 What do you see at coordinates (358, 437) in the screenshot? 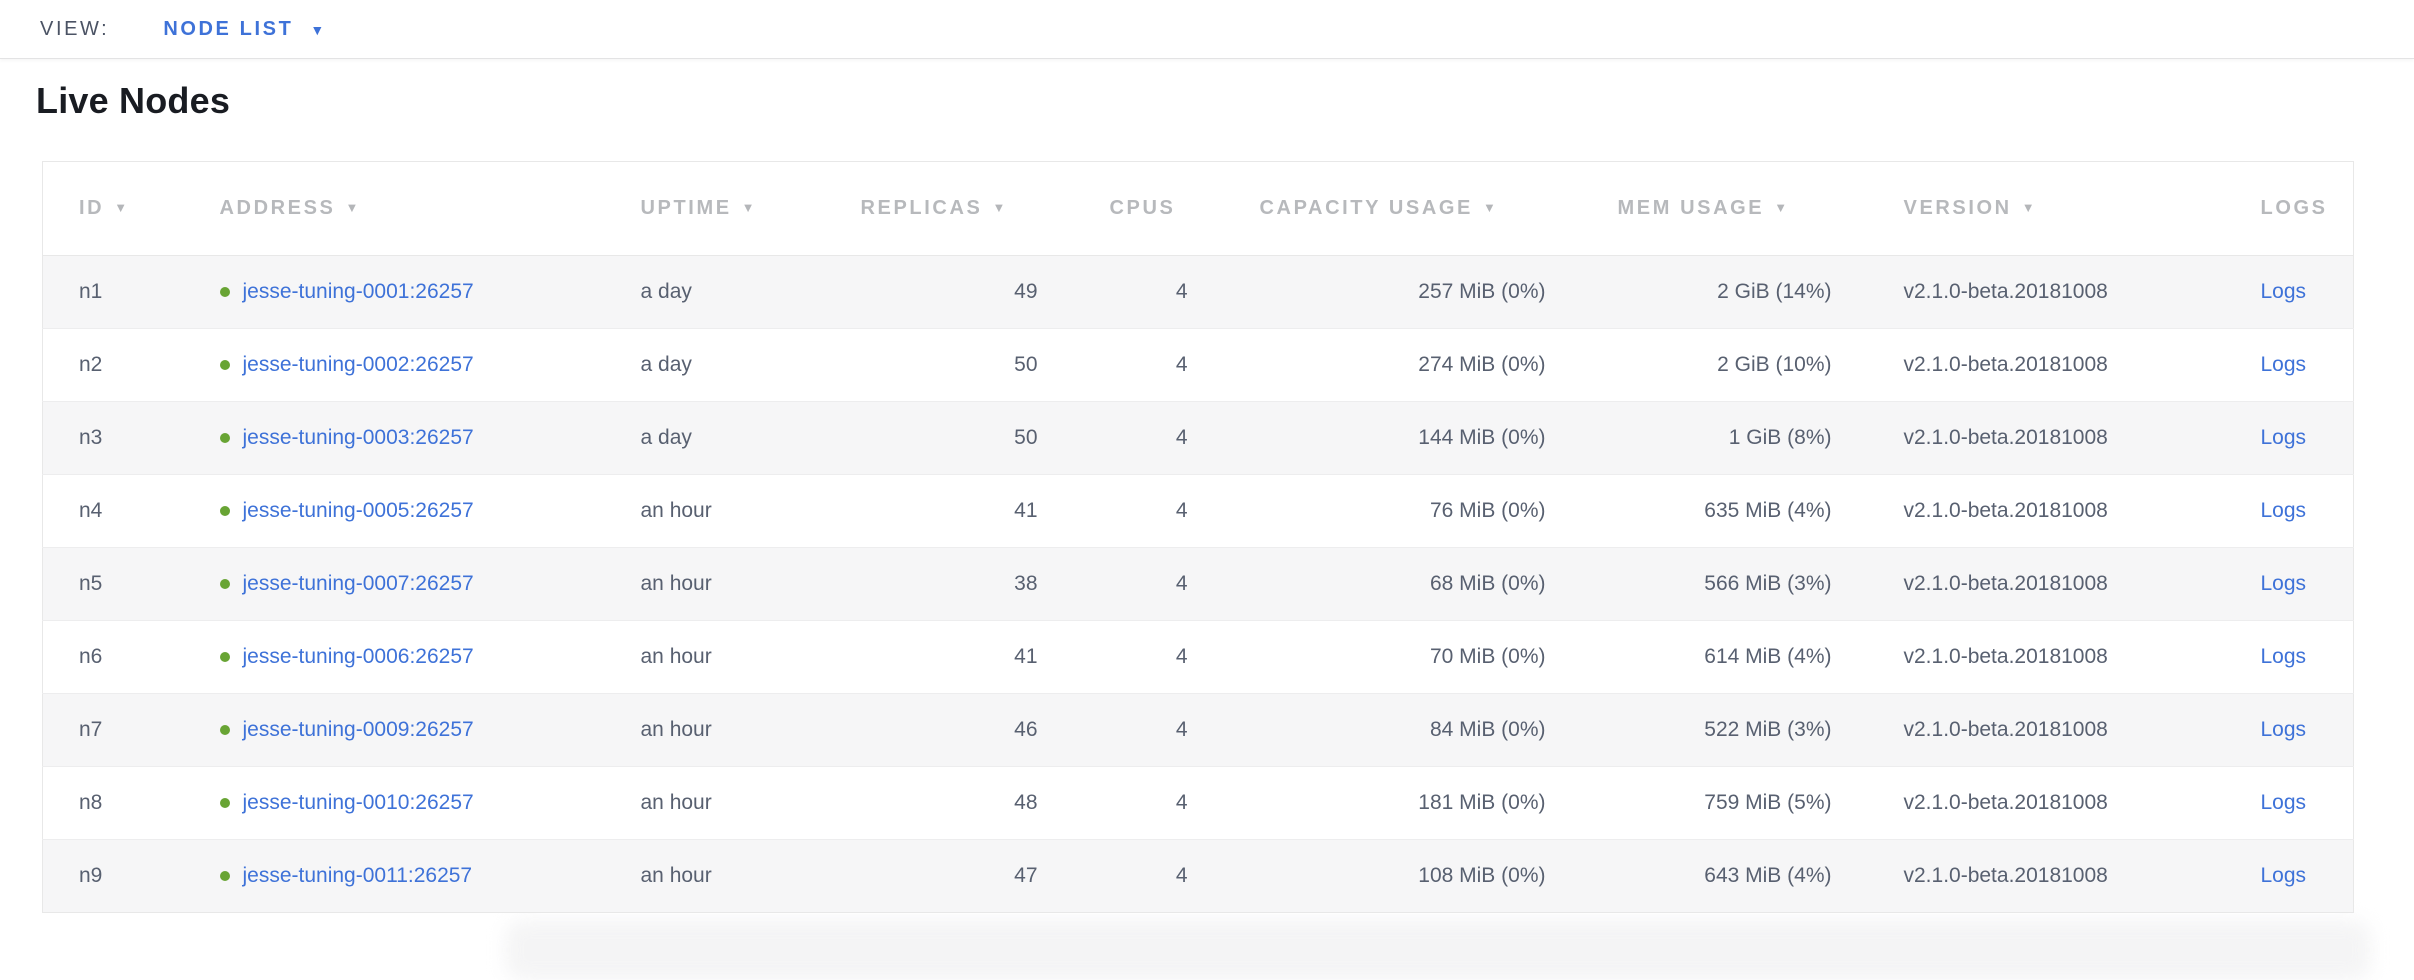
I see `node-address-link: jesse-tuning-0003:26257` at bounding box center [358, 437].